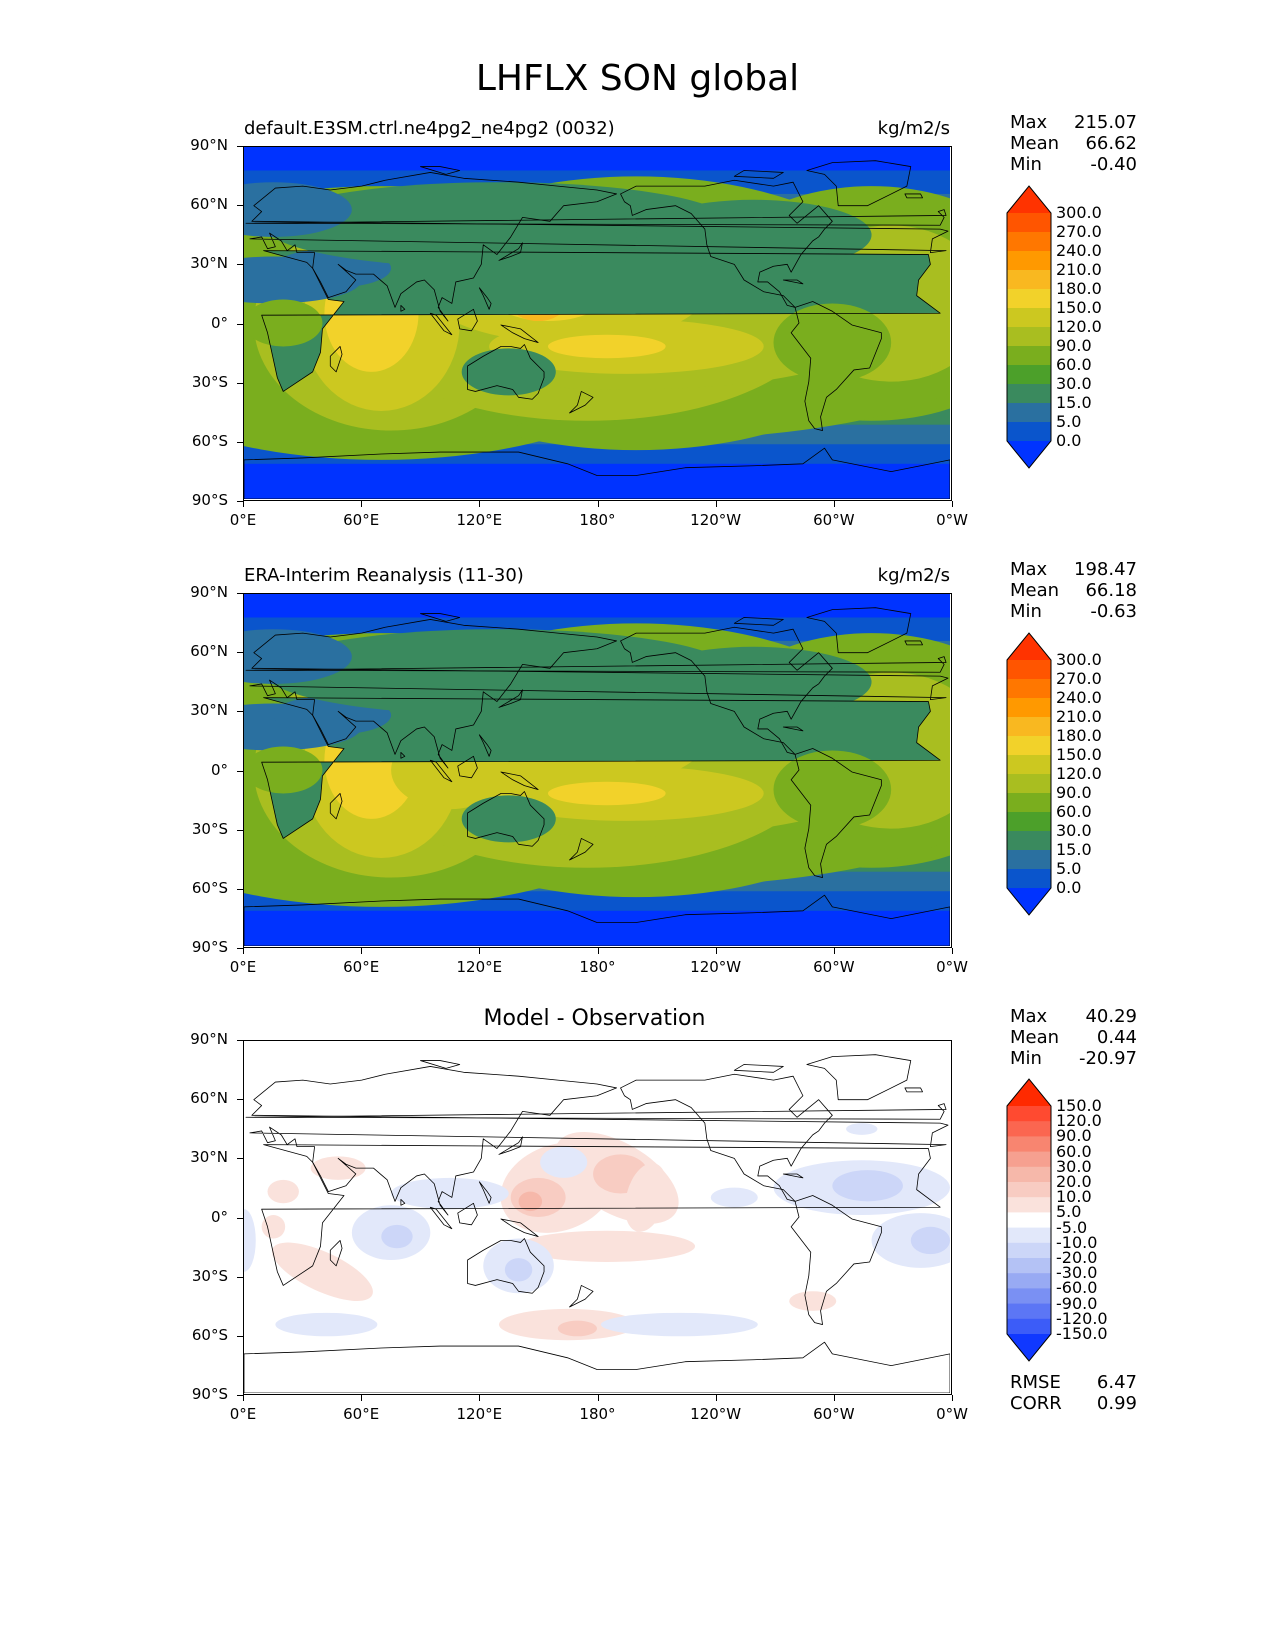 This screenshot has width=1275, height=1650. I want to click on lat-tick-label: 30°N, so click(209, 710).